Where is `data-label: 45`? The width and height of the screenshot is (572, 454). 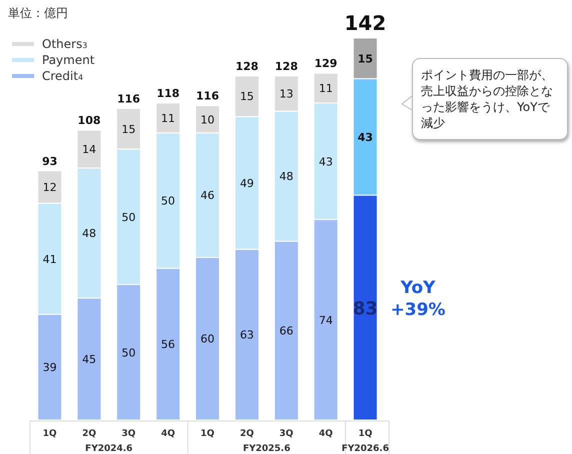
data-label: 45 is located at coordinates (89, 359).